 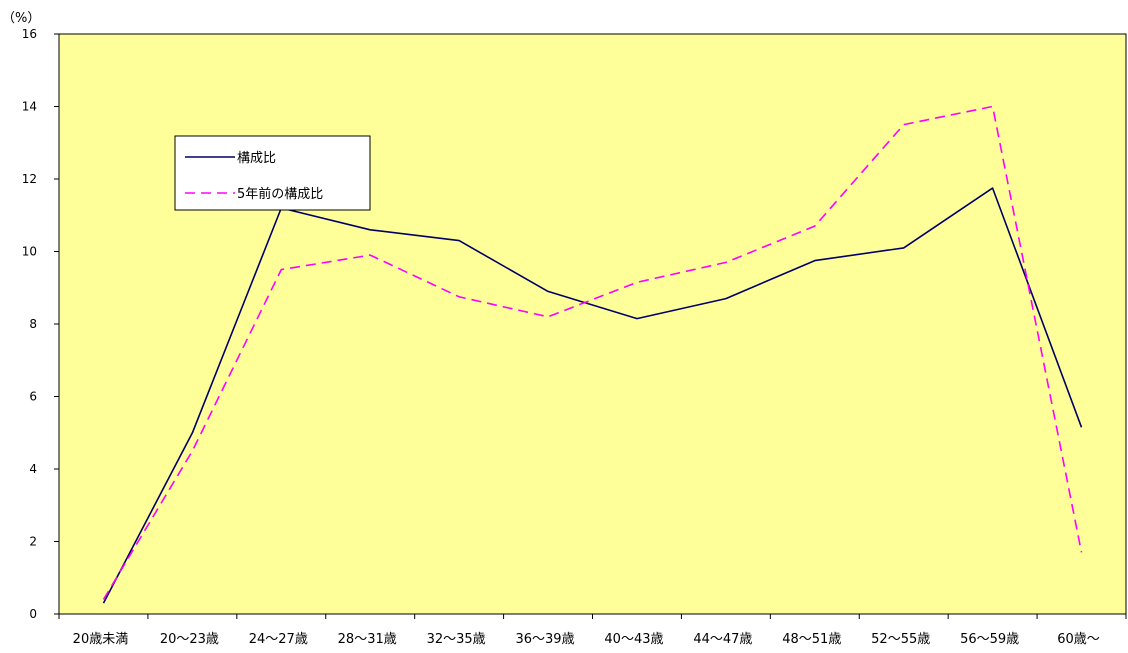 What do you see at coordinates (40, 324) in the screenshot?
I see `y-axis: 0 2 4 6 8 10 12 14 16` at bounding box center [40, 324].